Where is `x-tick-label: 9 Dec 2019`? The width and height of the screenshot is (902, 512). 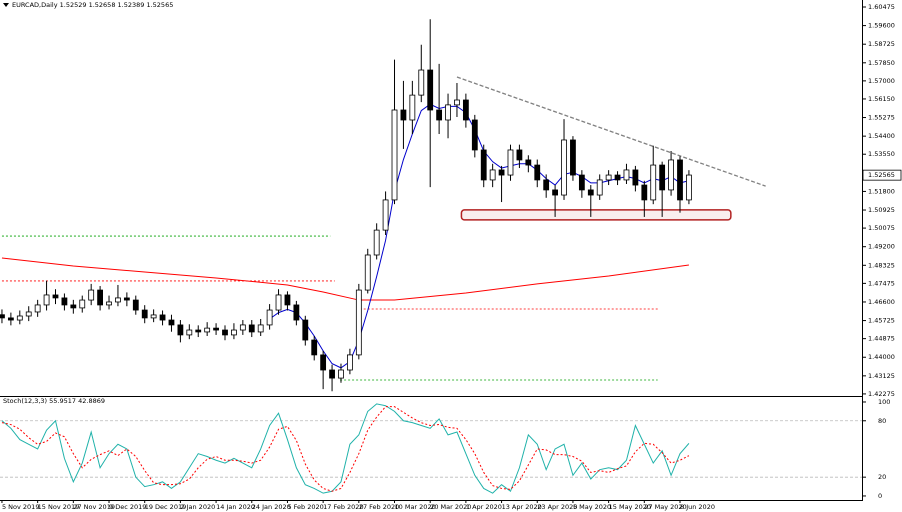
x-tick-label: 9 Dec 2019 is located at coordinates (127, 507).